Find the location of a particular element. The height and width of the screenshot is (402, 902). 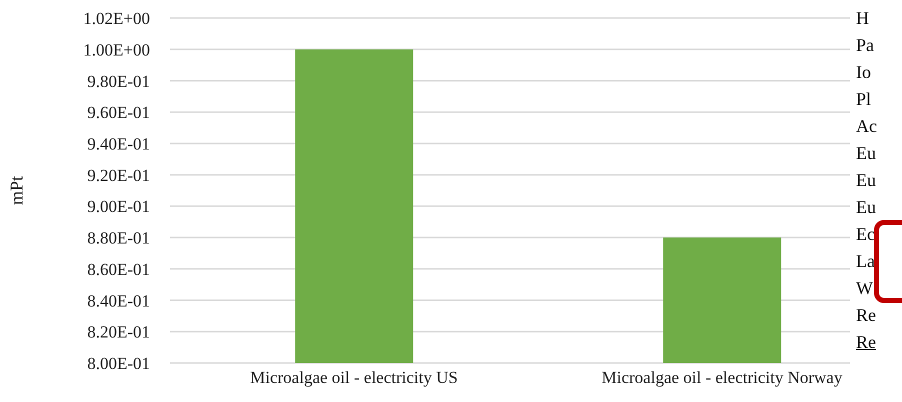

y-tick-label: 8.40E-01 is located at coordinates (118, 300).